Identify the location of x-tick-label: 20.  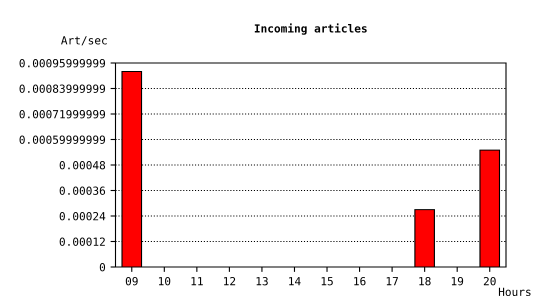
(490, 281).